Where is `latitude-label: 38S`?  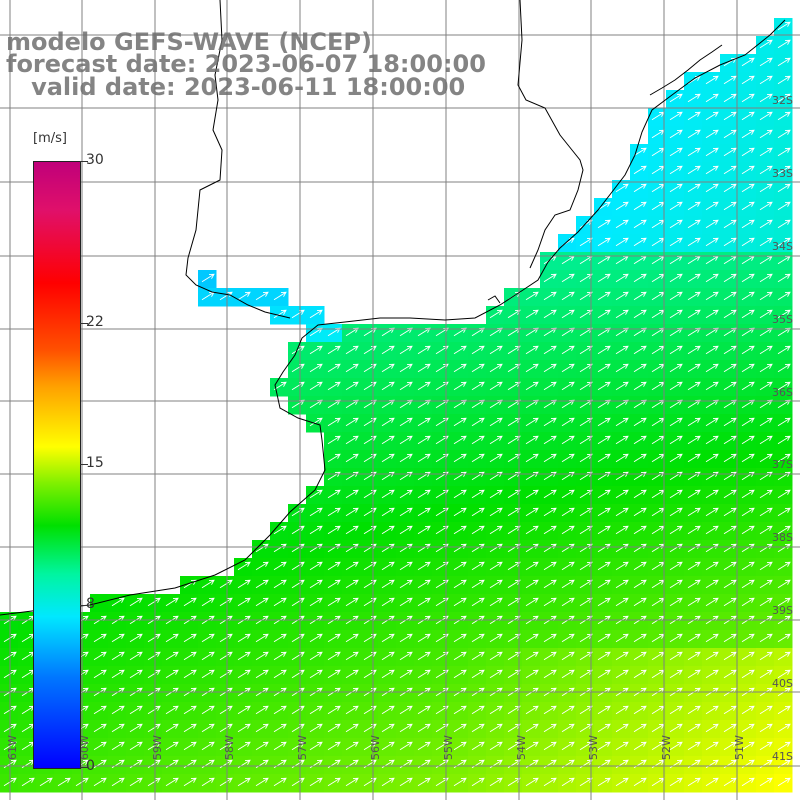 latitude-label: 38S is located at coordinates (782, 537).